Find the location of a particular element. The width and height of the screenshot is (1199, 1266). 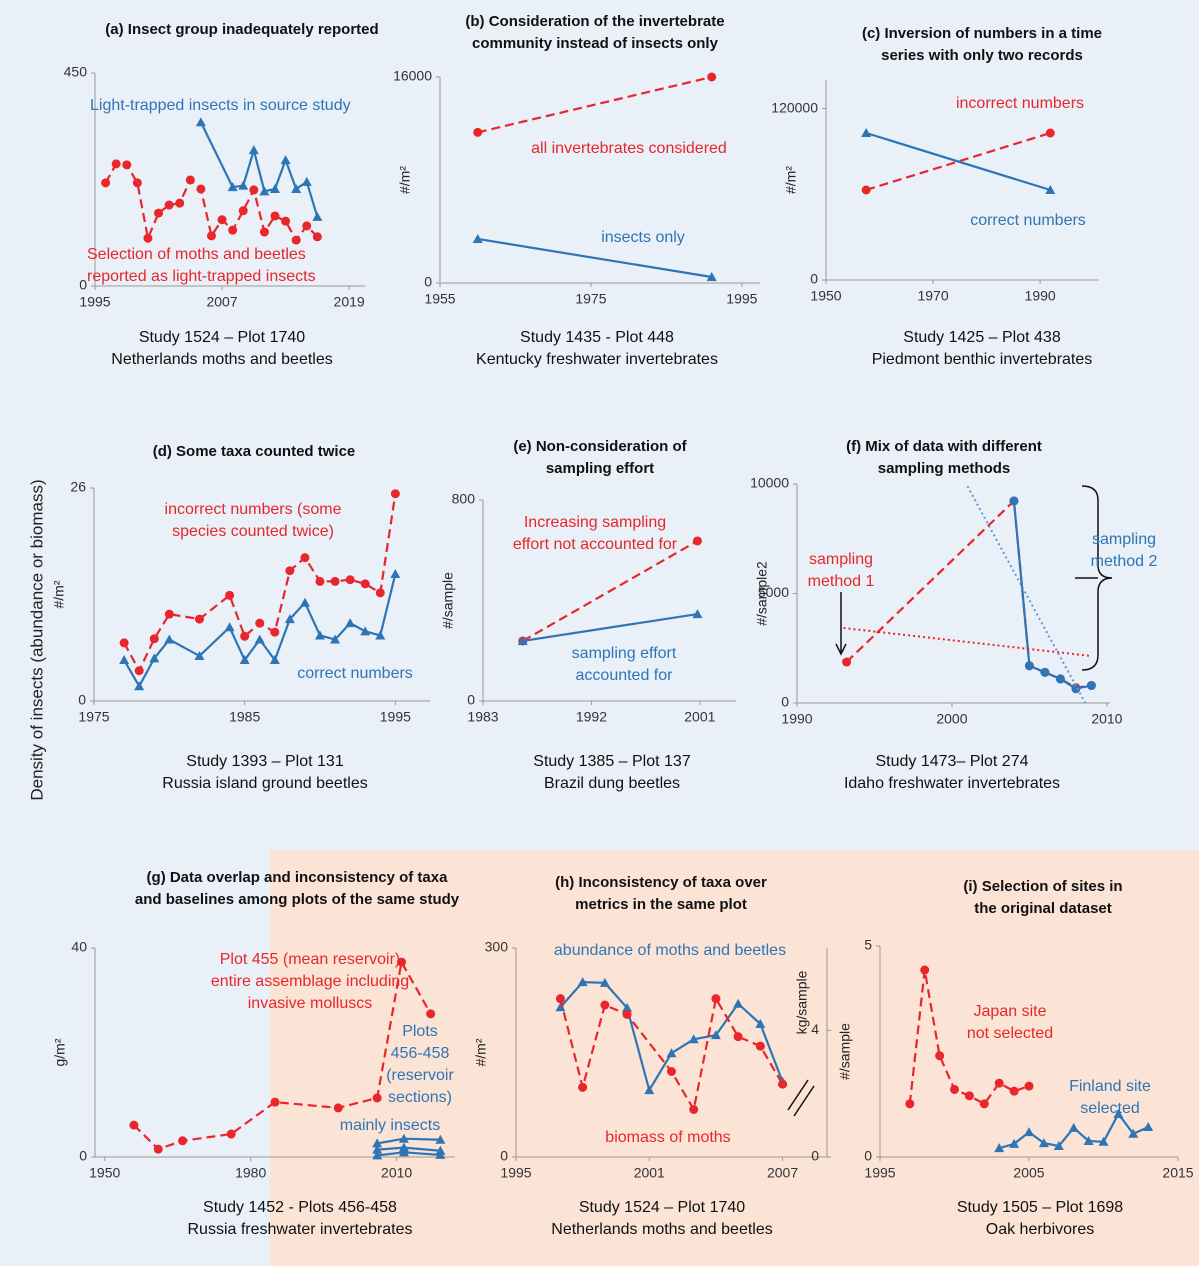

y-axis-label: #/m² is located at coordinates (405, 180).